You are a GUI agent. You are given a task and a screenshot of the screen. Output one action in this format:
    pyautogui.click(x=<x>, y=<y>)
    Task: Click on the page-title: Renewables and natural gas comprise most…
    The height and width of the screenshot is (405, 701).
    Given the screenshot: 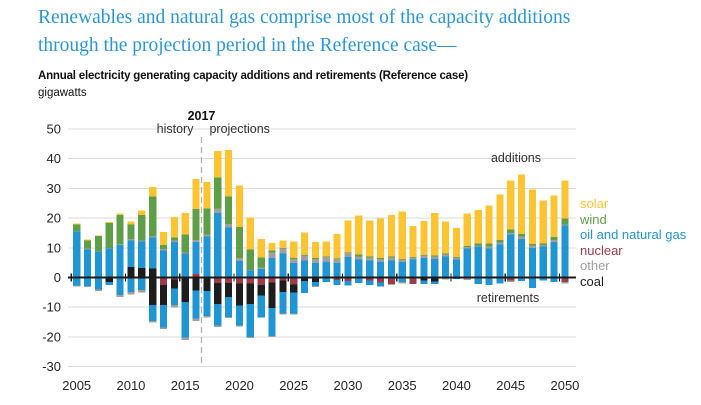 What is the action you would take?
    pyautogui.click(x=358, y=31)
    